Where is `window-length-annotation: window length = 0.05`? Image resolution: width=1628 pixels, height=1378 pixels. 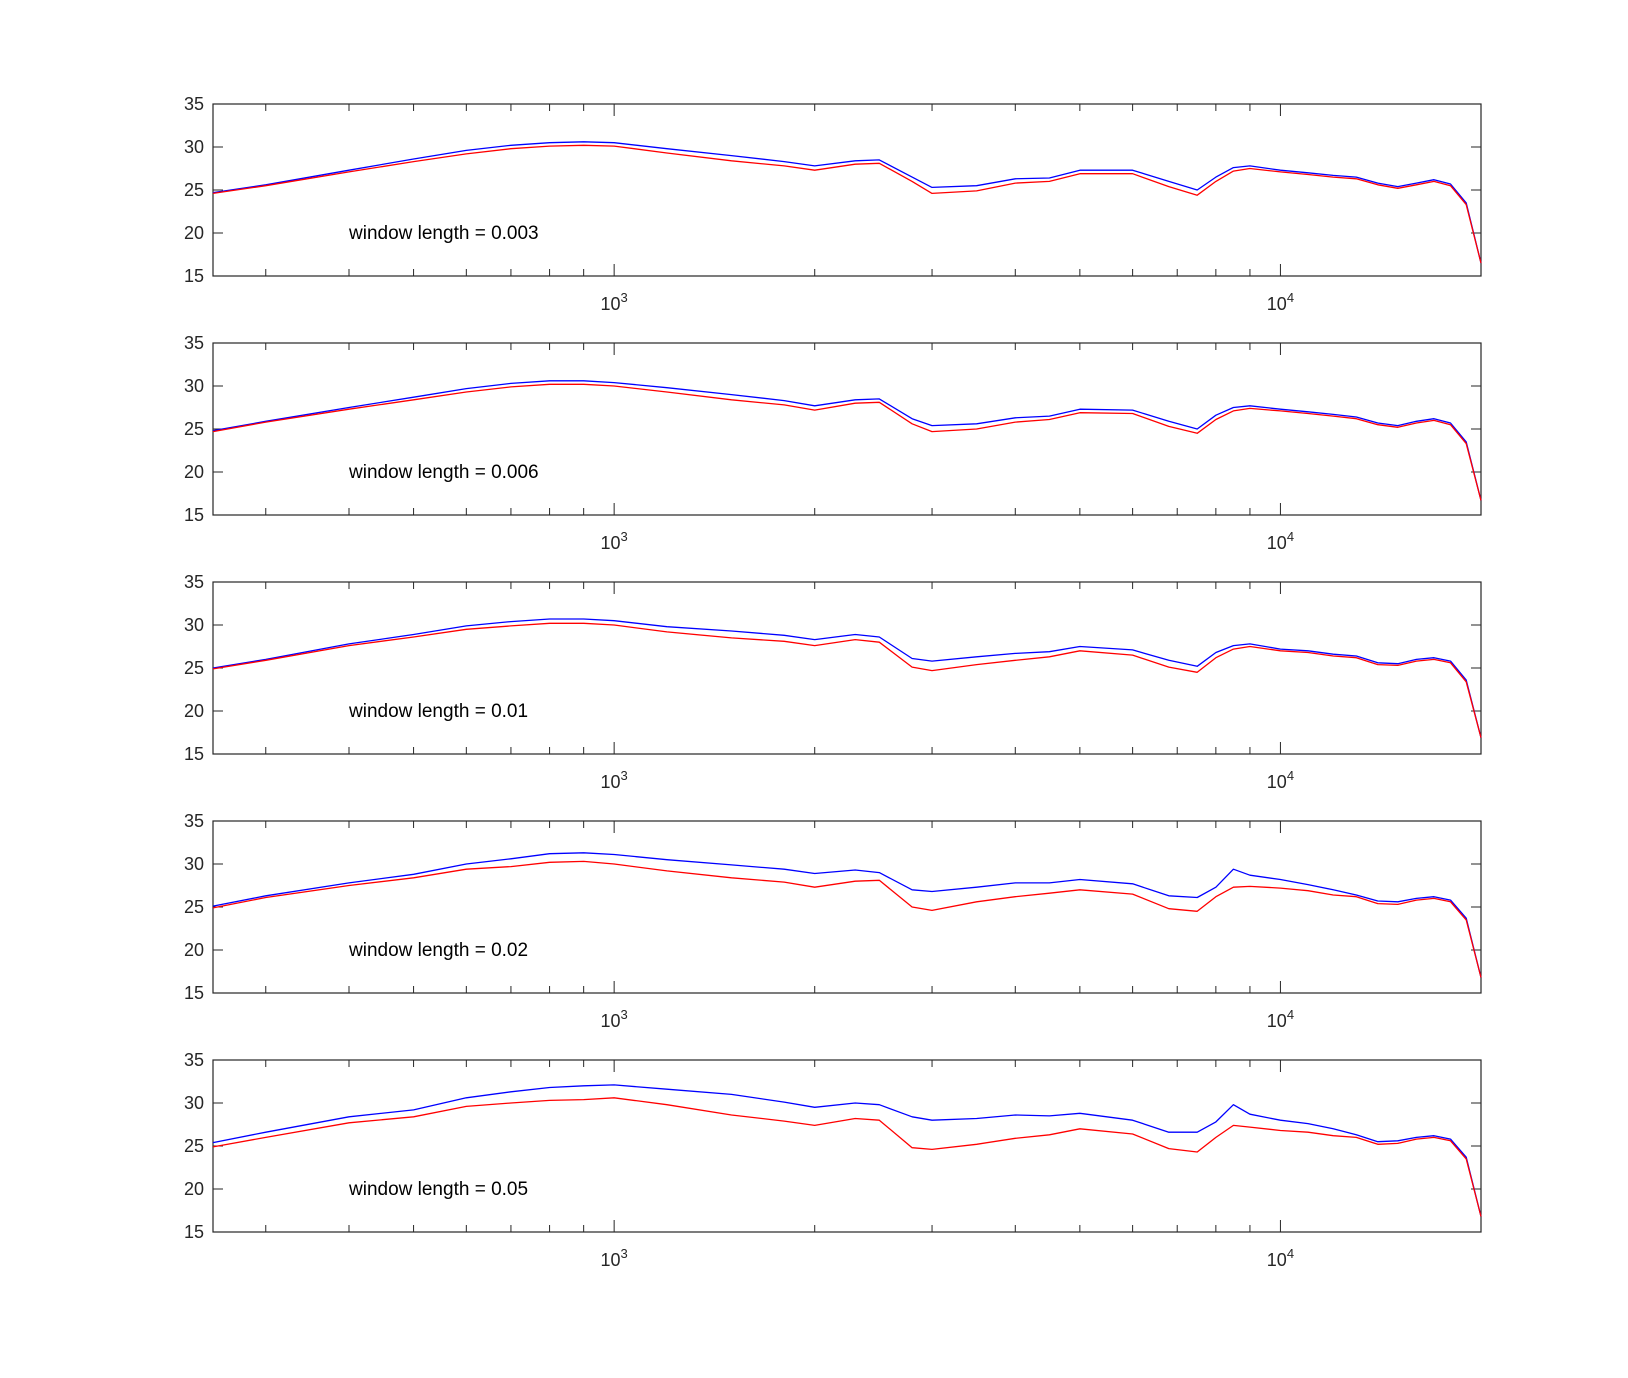
window-length-annotation: window length = 0.05 is located at coordinates (438, 1189).